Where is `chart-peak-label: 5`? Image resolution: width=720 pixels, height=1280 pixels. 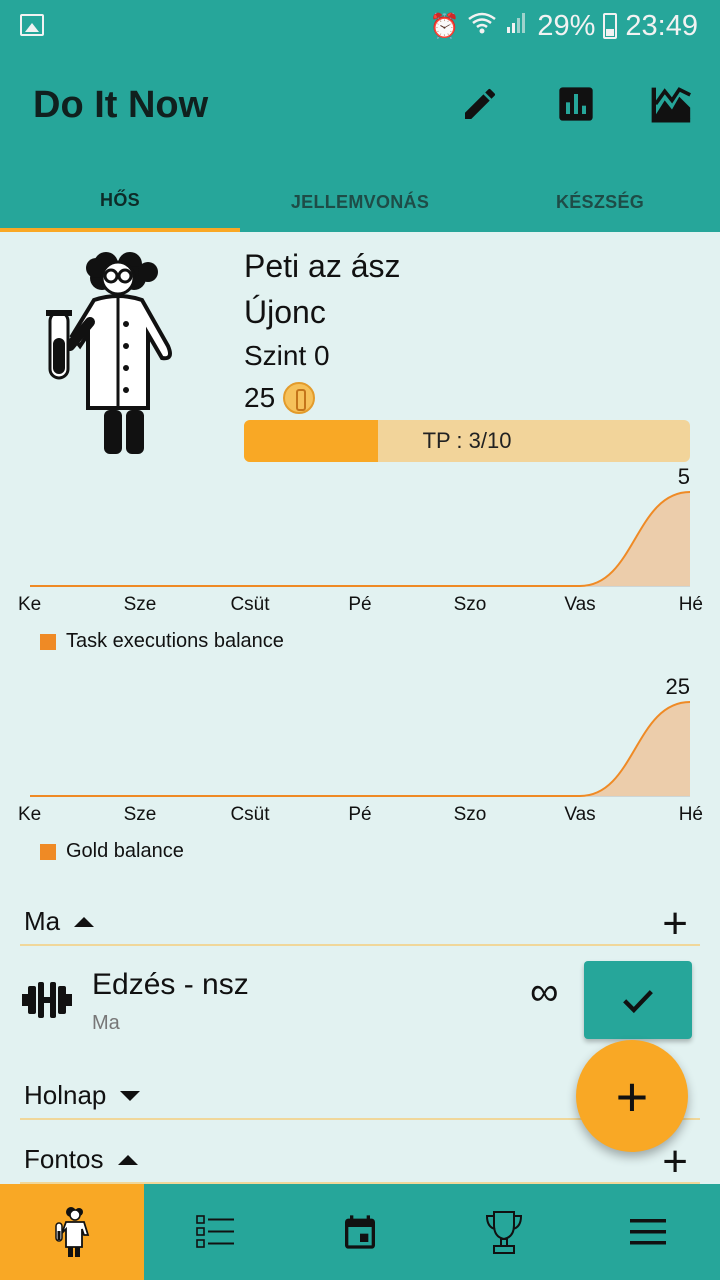 chart-peak-label: 5 is located at coordinates (684, 476).